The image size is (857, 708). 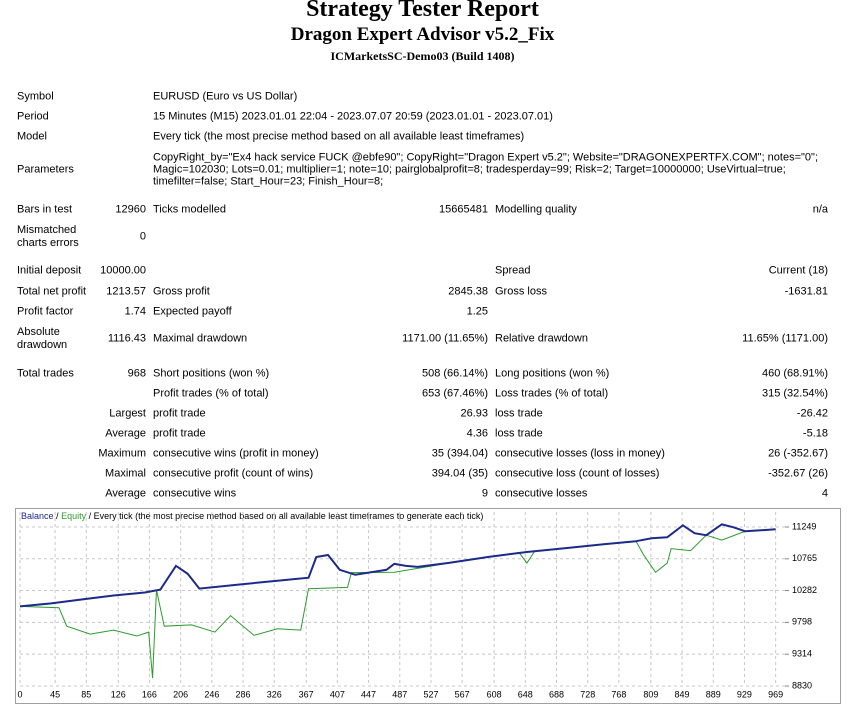 What do you see at coordinates (33, 116) in the screenshot?
I see `info-label: Period` at bounding box center [33, 116].